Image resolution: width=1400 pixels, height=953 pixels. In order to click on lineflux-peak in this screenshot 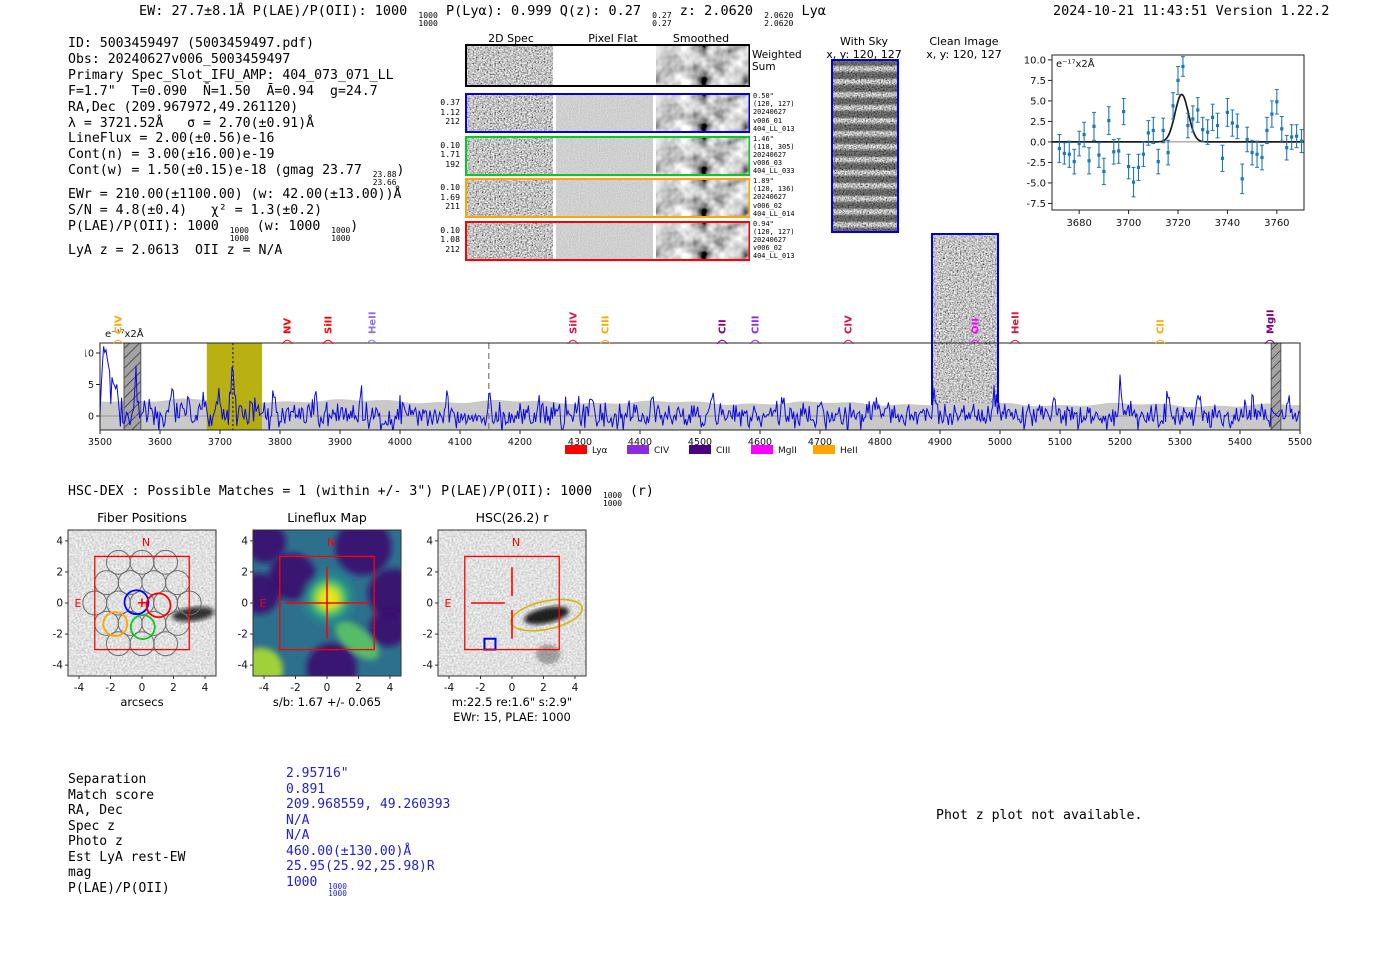, I will do `click(328, 598)`.